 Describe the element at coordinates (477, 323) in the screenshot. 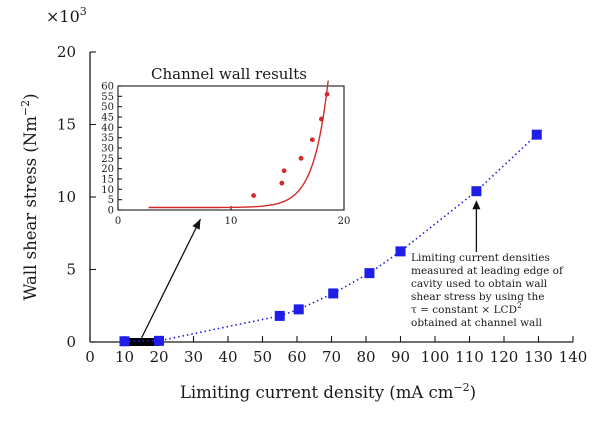

I see `annotation-line-6: obtained at channel wall` at that location.